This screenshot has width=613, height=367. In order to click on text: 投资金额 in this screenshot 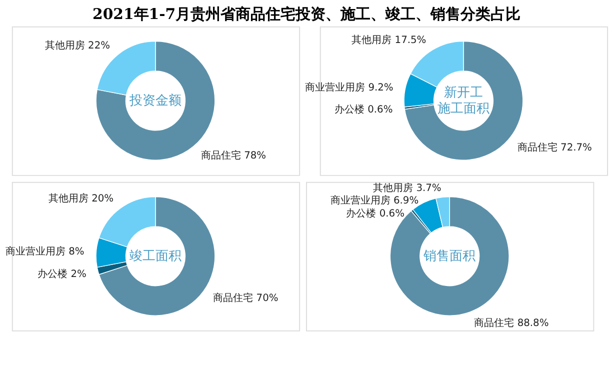, I will do `click(155, 101)`.